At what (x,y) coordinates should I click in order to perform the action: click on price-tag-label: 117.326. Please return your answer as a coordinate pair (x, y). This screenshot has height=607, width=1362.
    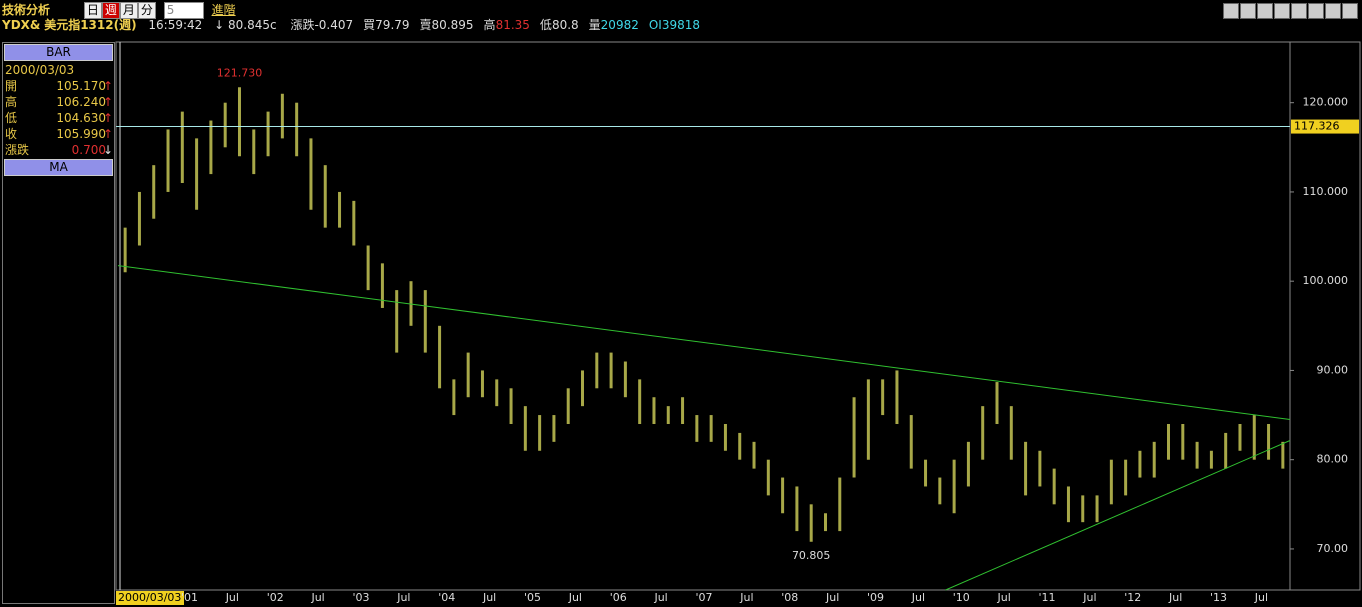
    Looking at the image, I should click on (1317, 126).